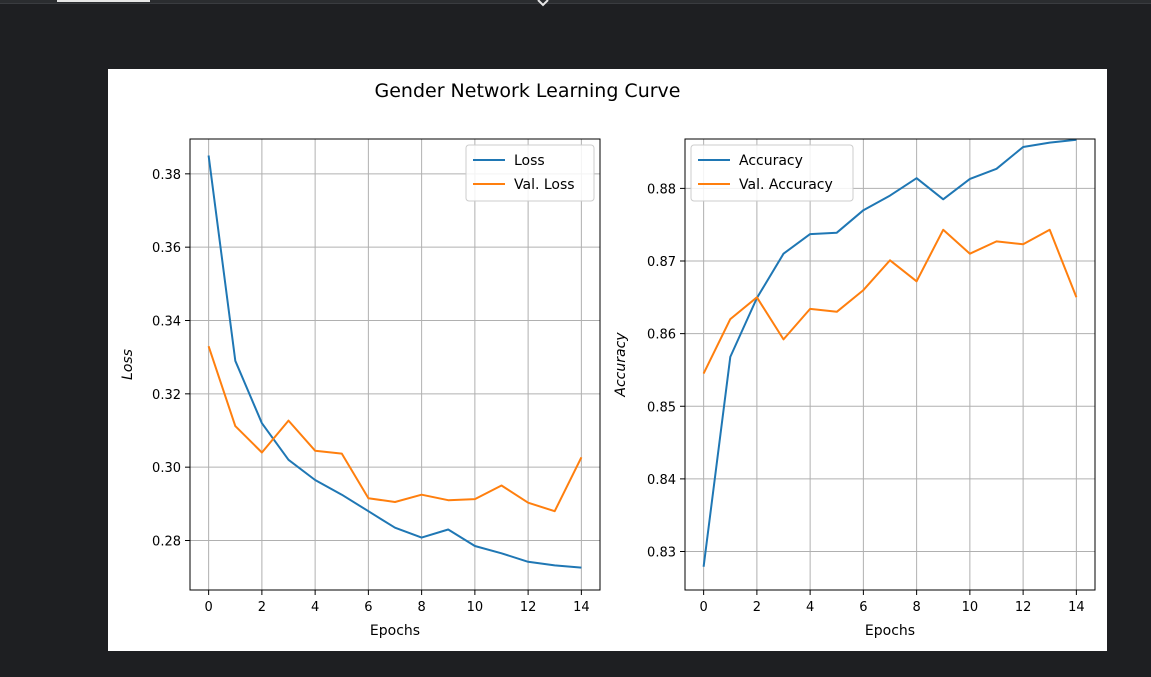  What do you see at coordinates (772, 173) in the screenshot?
I see `legend-box` at bounding box center [772, 173].